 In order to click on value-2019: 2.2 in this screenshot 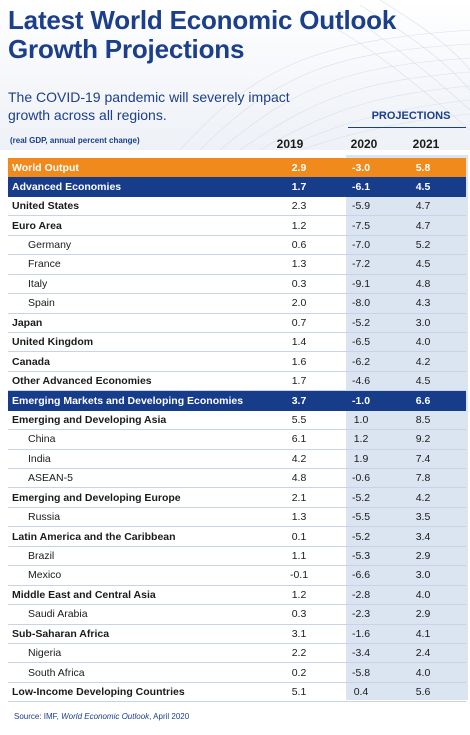, I will do `click(299, 653)`.